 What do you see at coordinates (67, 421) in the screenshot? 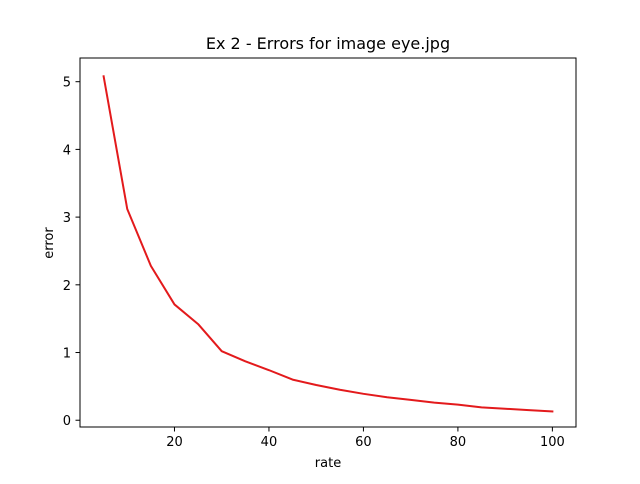
I see `y-tick-label: 0` at bounding box center [67, 421].